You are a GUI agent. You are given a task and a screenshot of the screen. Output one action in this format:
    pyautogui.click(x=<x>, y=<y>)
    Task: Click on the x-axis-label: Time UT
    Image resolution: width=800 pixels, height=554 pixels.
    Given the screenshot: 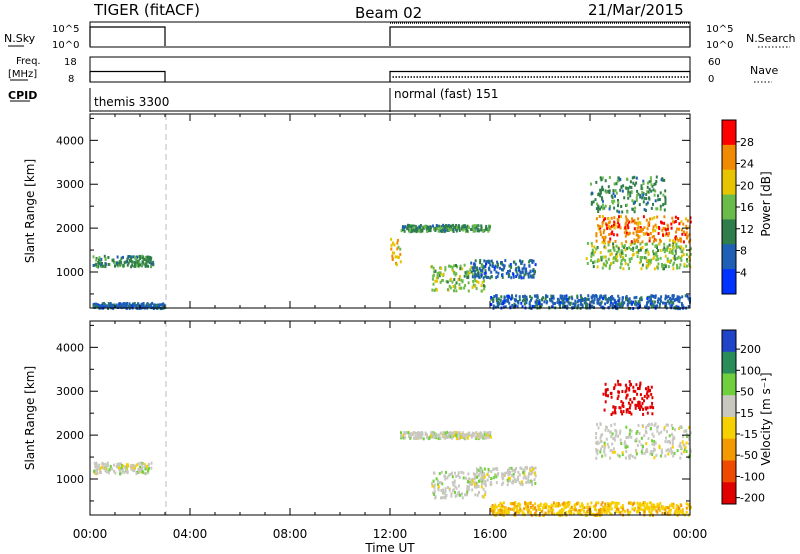 What is the action you would take?
    pyautogui.click(x=389, y=547)
    